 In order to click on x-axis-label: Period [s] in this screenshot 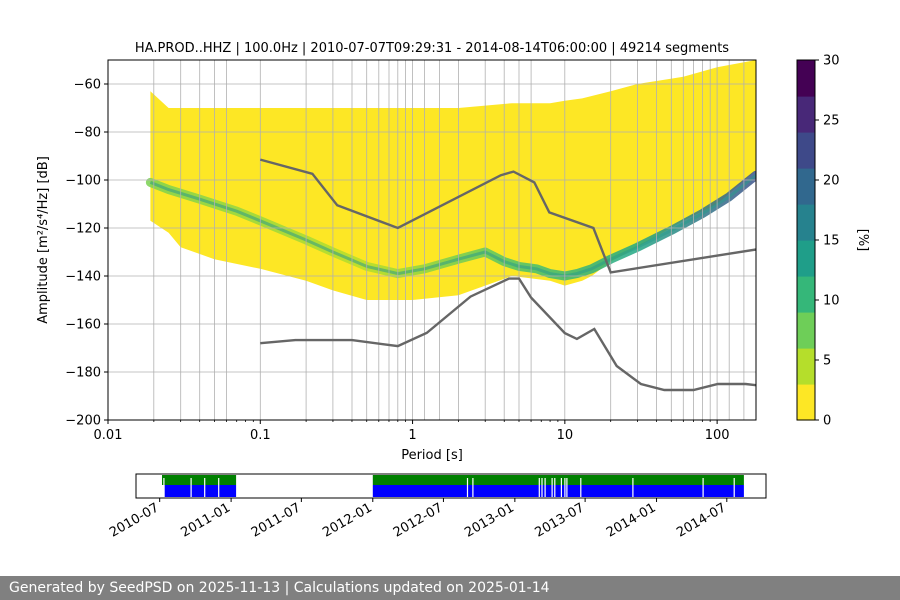, I will do `click(432, 455)`.